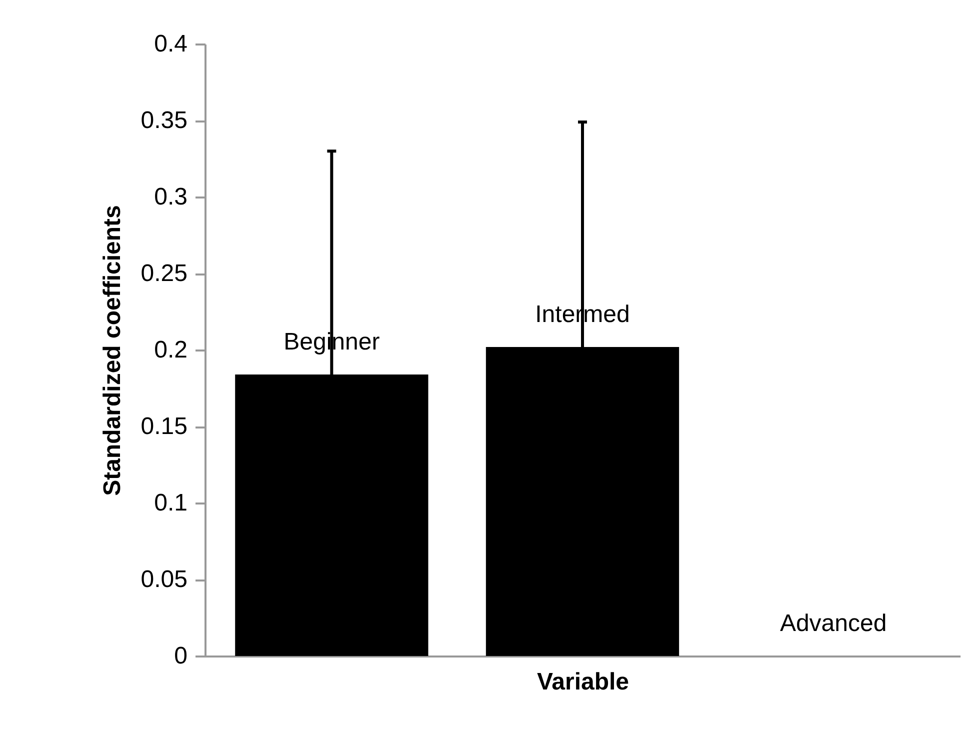 This screenshot has width=961, height=752. Describe the element at coordinates (164, 579) in the screenshot. I see `y-tick-label: 0.05` at that location.